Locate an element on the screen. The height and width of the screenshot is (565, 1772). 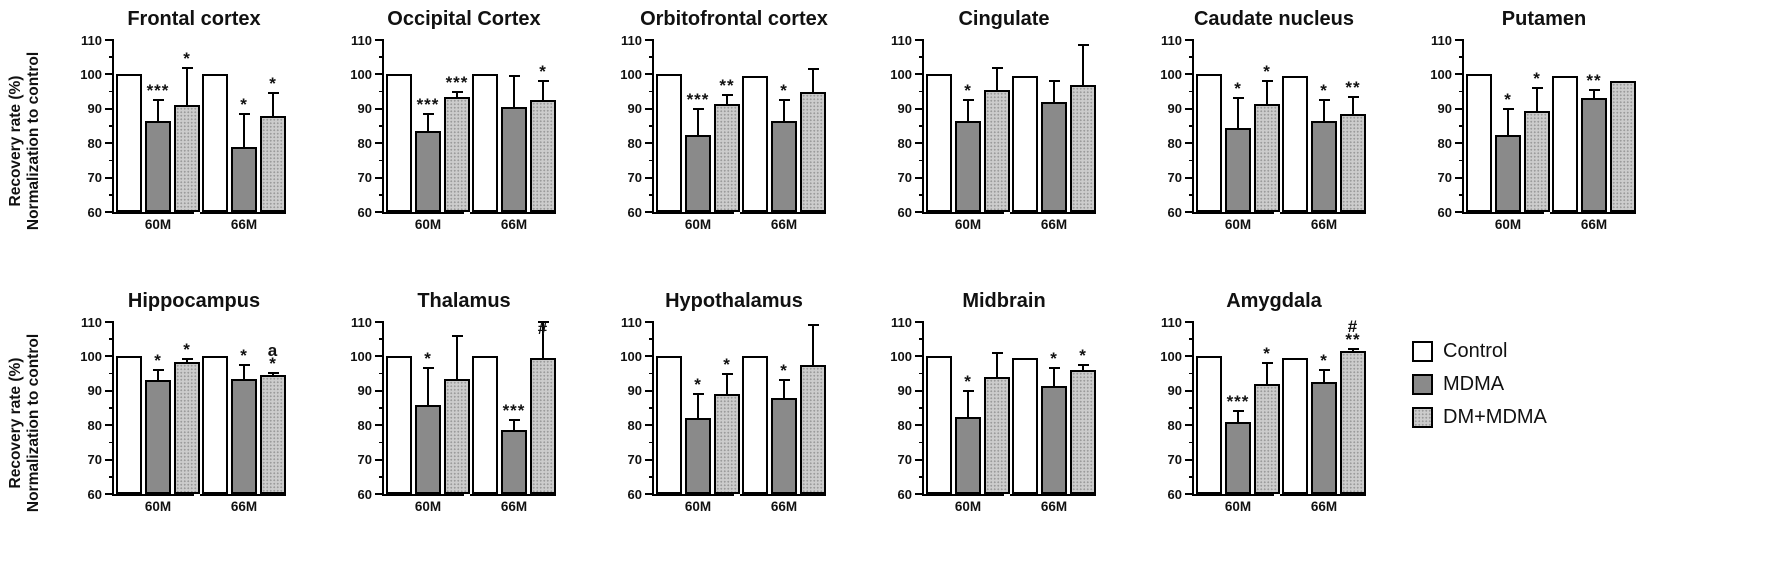
chart-putamen: Putamen 60 70 80 90 100 110 * * 60M ** 66M is located at coordinates (1533, 119).